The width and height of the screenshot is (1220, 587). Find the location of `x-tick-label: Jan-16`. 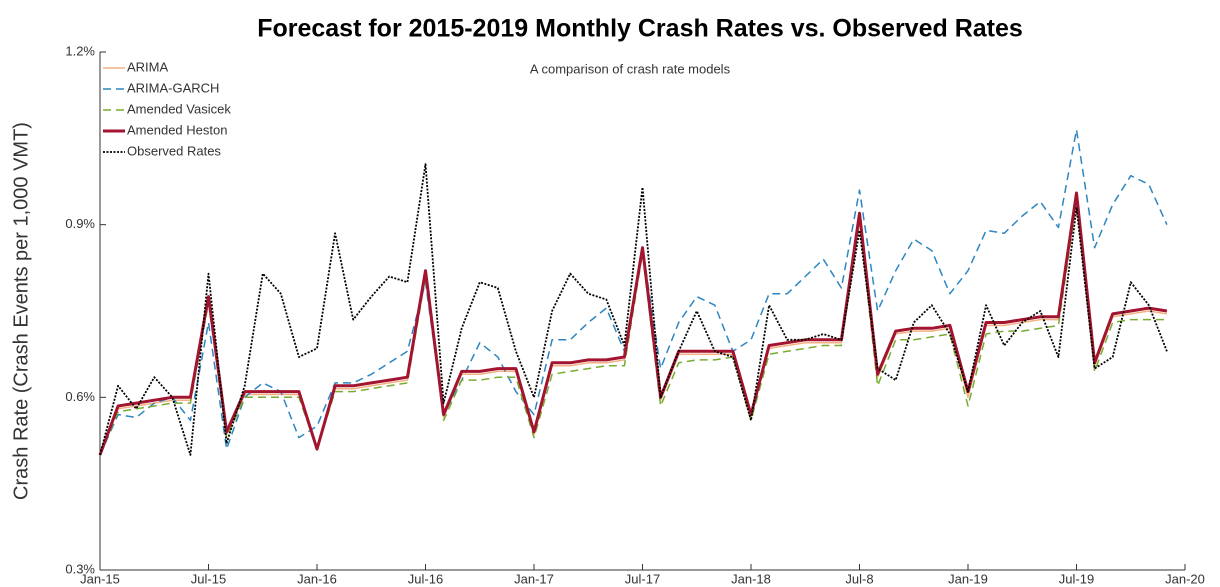

x-tick-label: Jan-16 is located at coordinates (317, 578).